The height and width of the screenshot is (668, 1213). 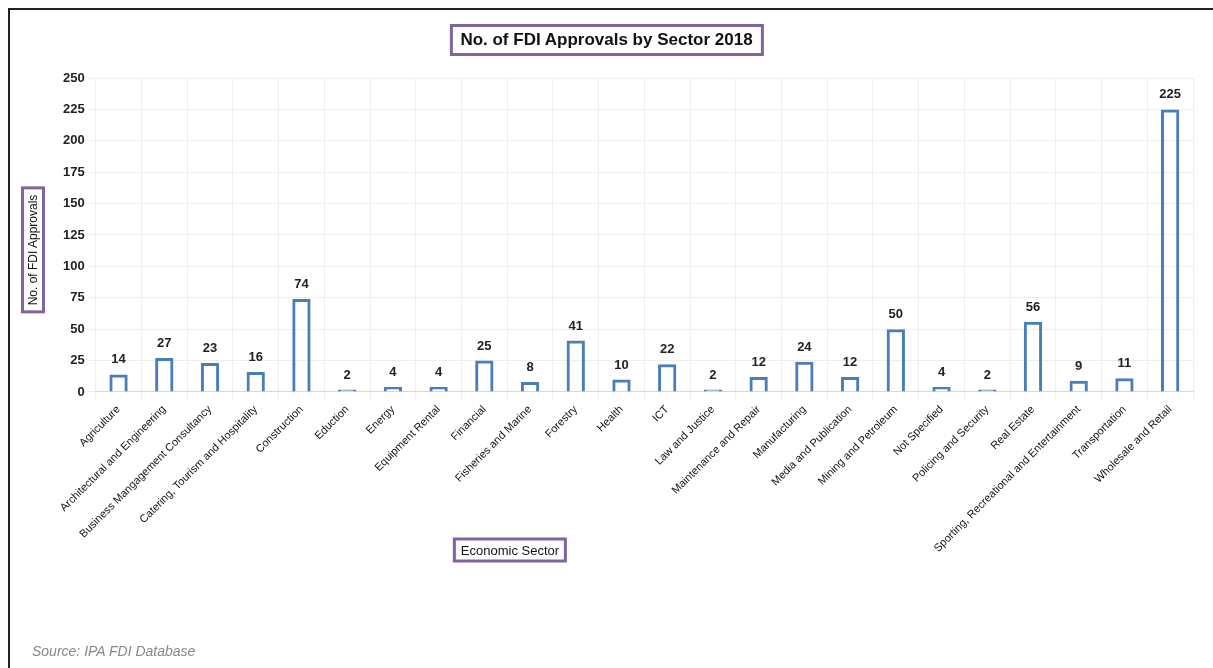 What do you see at coordinates (73, 77) in the screenshot?
I see `y-tick-label: 250` at bounding box center [73, 77].